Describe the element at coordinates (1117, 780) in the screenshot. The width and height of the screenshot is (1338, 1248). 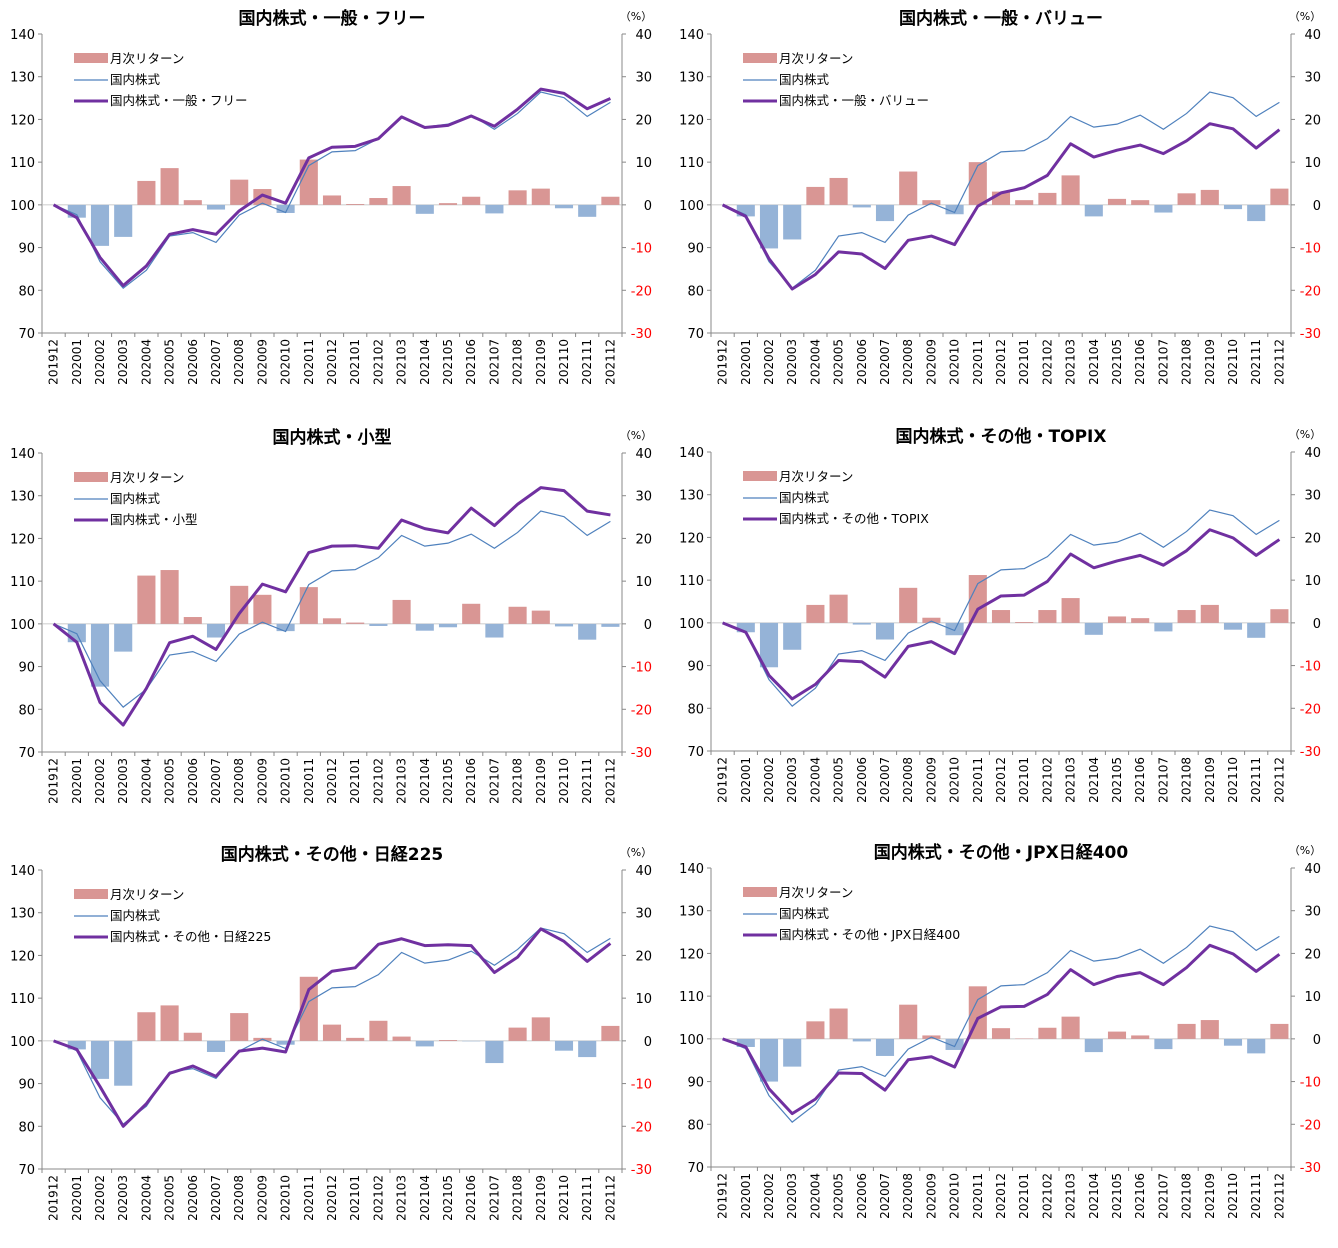
I see `x-tick-label: 202105` at that location.